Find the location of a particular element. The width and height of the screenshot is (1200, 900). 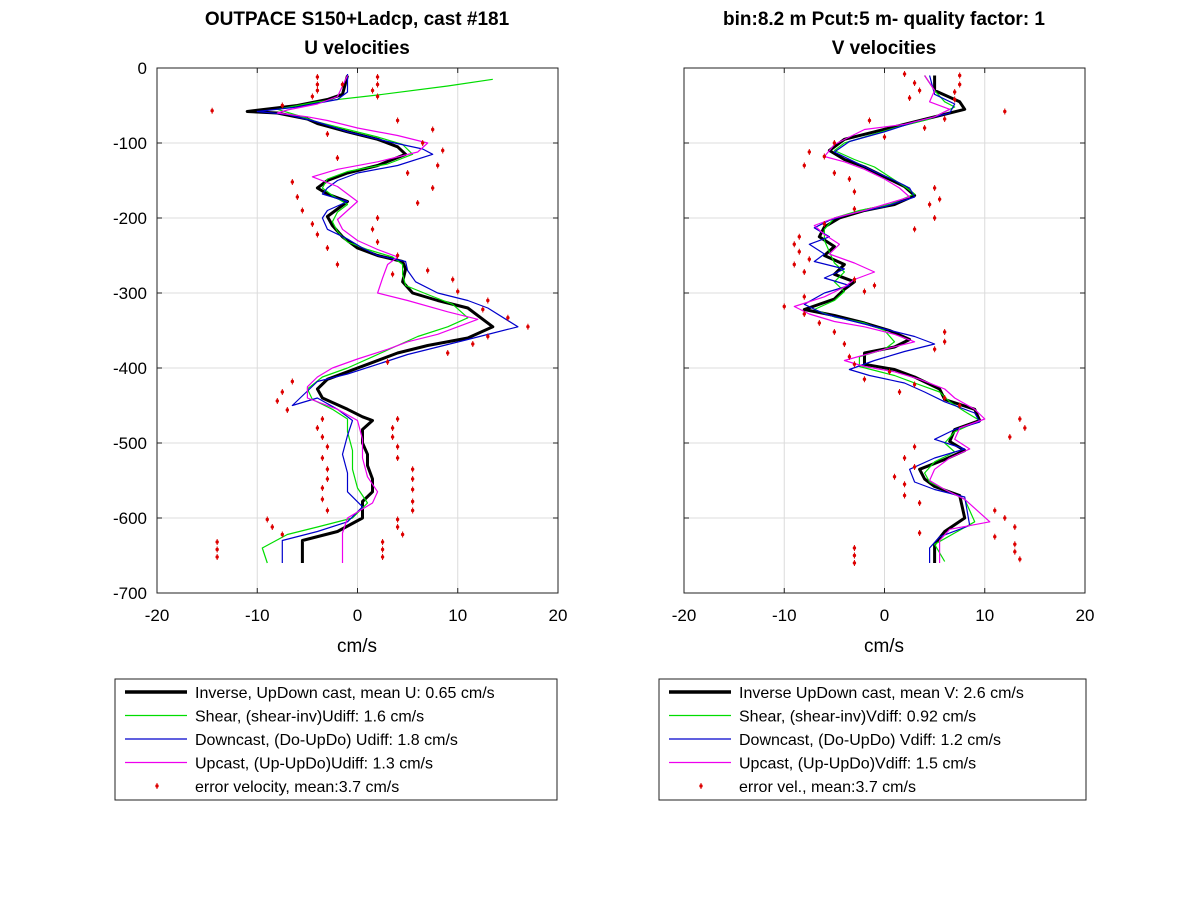

v-series-0-line is located at coordinates (892, 319).